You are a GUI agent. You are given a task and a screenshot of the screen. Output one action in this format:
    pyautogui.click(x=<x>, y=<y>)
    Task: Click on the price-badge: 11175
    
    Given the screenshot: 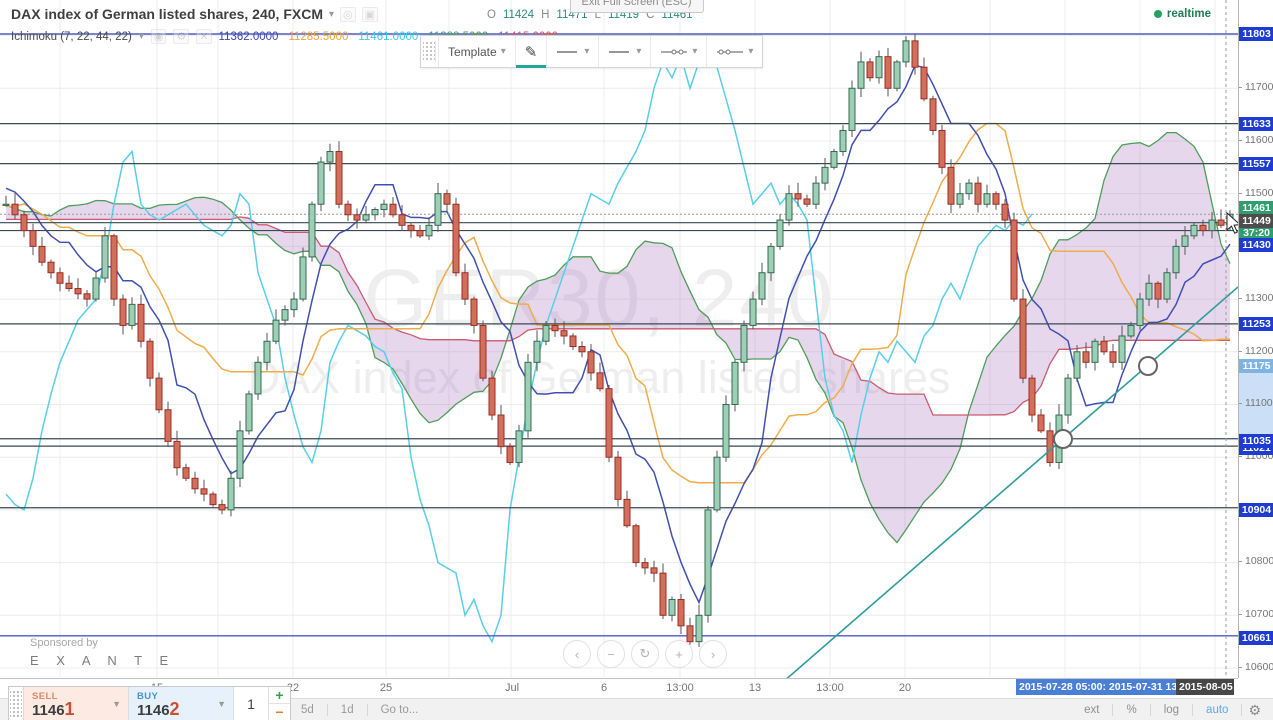 What is the action you would take?
    pyautogui.click(x=1256, y=366)
    